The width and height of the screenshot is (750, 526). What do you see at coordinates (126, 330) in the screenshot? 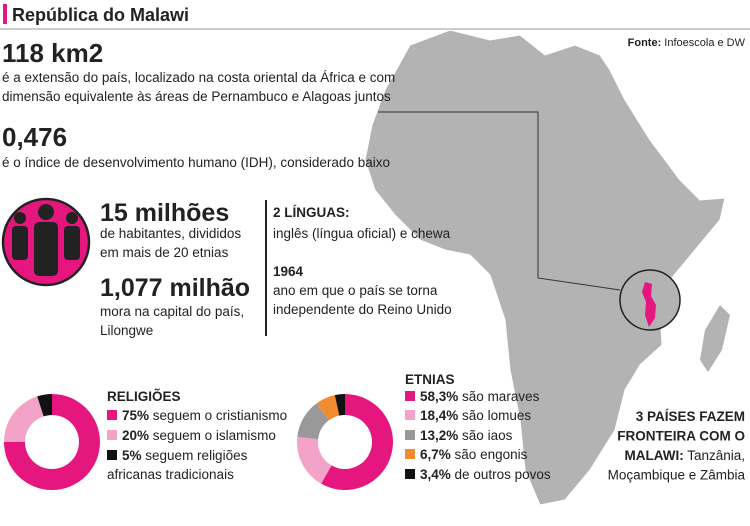
I see `text-line: Lilongwe` at bounding box center [126, 330].